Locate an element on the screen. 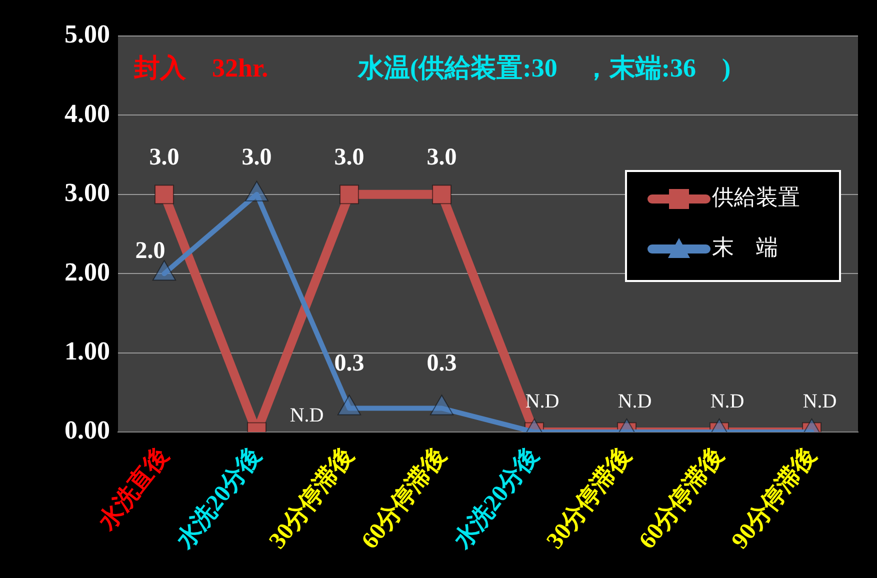  y-tick-label: 3.00 is located at coordinates (87, 193).